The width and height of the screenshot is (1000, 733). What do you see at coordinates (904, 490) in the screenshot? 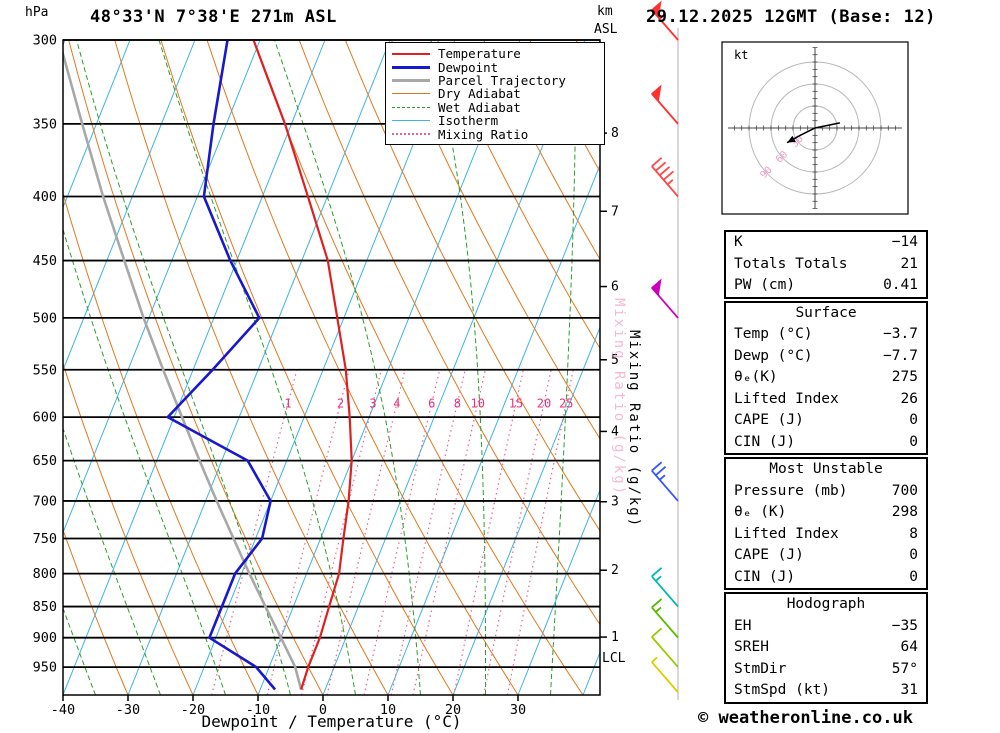
I see `stat-value: 700` at bounding box center [904, 490].